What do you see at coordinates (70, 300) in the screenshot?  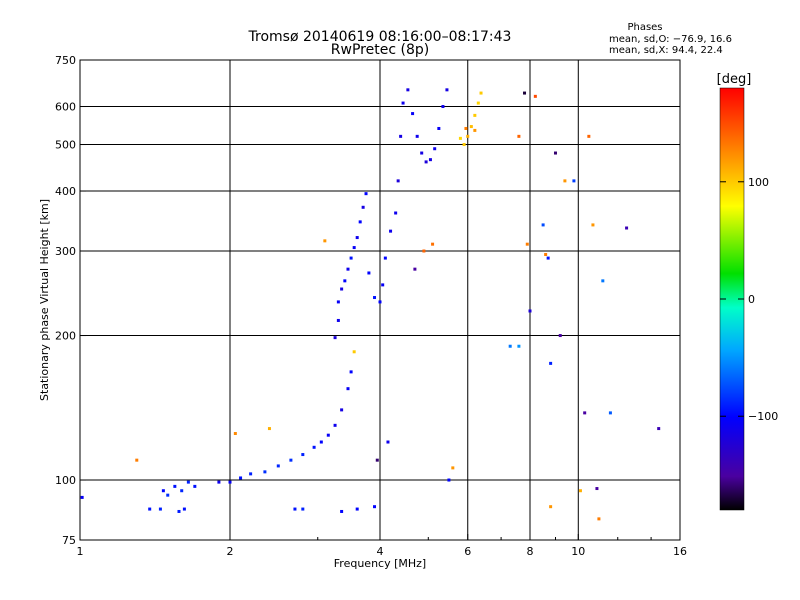 I see `y-axis-ticks: 75 100 200 300 400 500 600 750` at bounding box center [70, 300].